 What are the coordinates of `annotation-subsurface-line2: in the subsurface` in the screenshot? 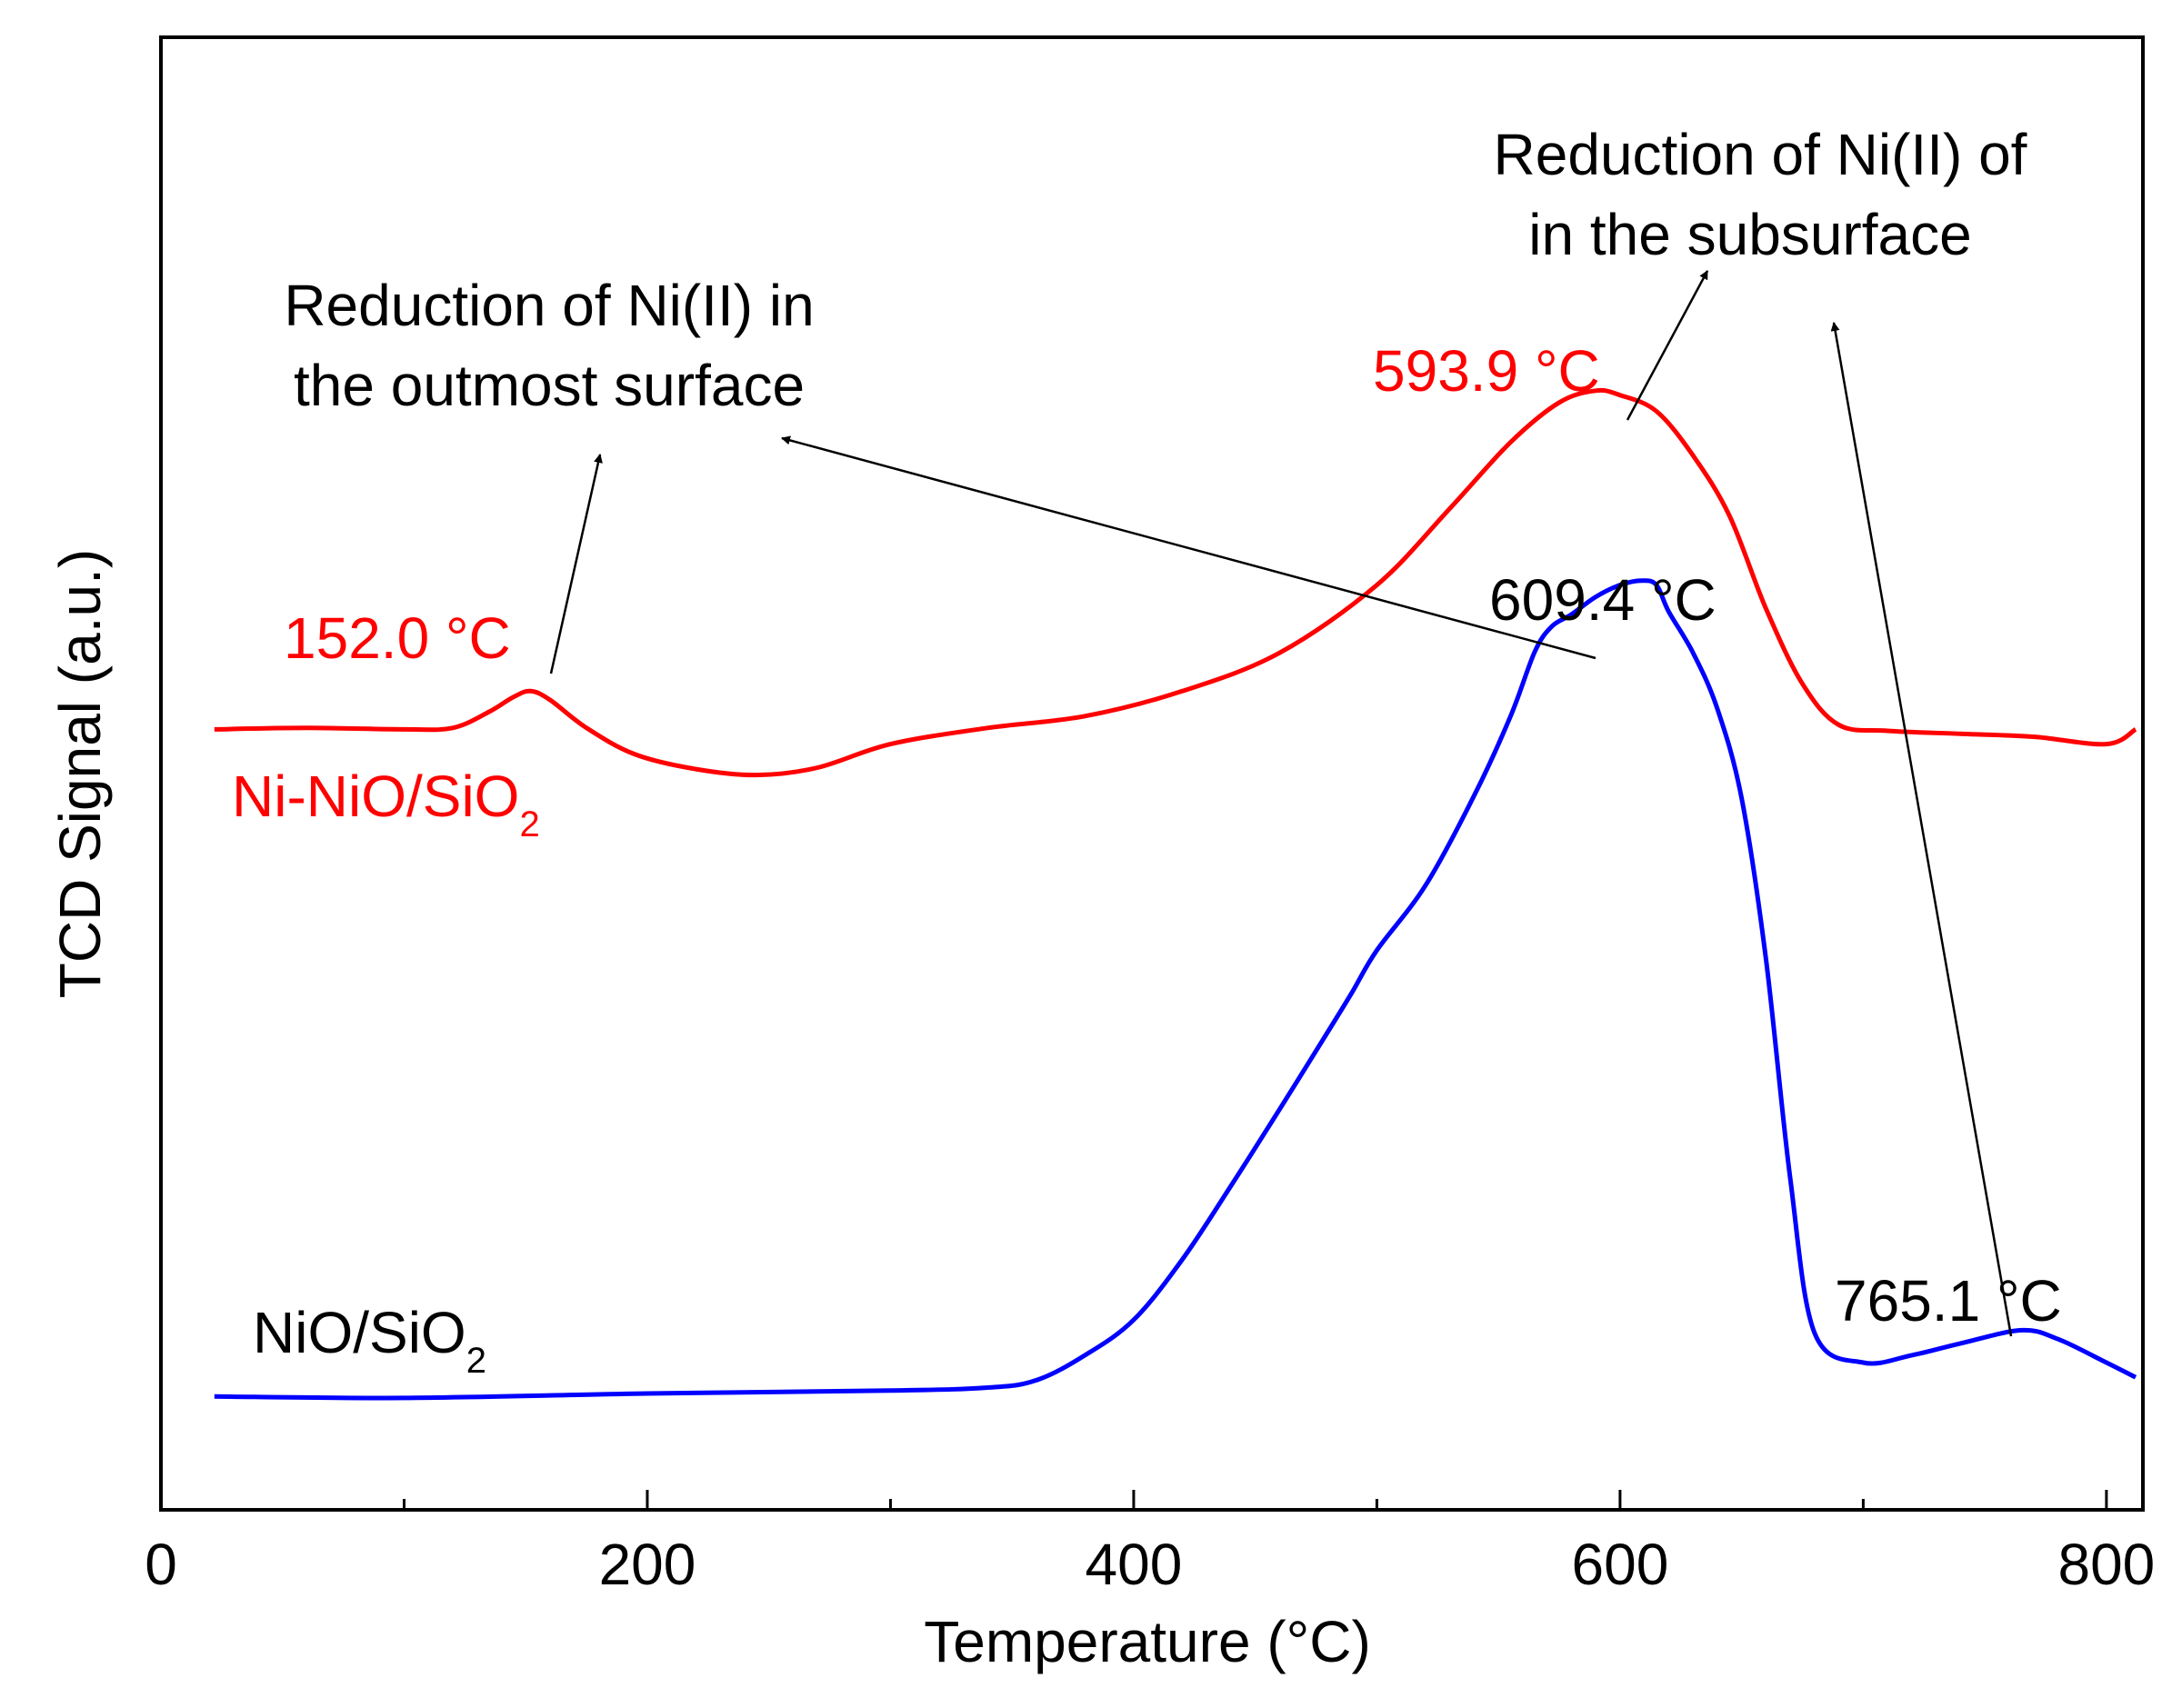 It's located at (1749, 235).